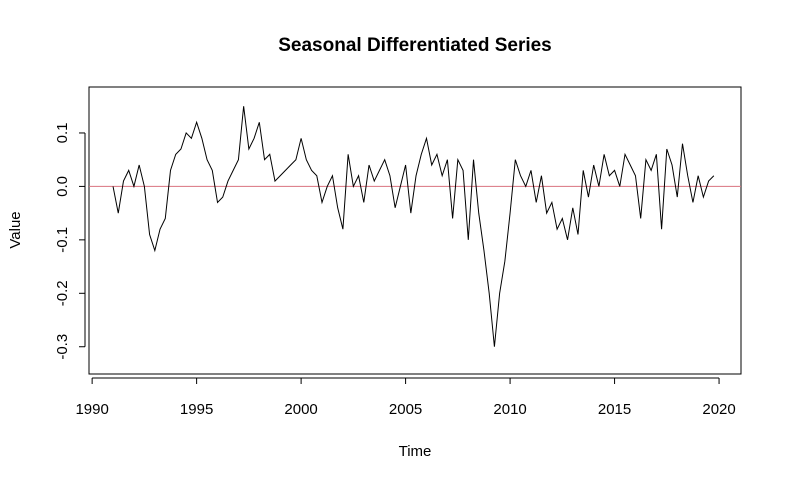 This screenshot has width=787, height=486. What do you see at coordinates (62, 186) in the screenshot?
I see `y-tick-label: 0.0` at bounding box center [62, 186].